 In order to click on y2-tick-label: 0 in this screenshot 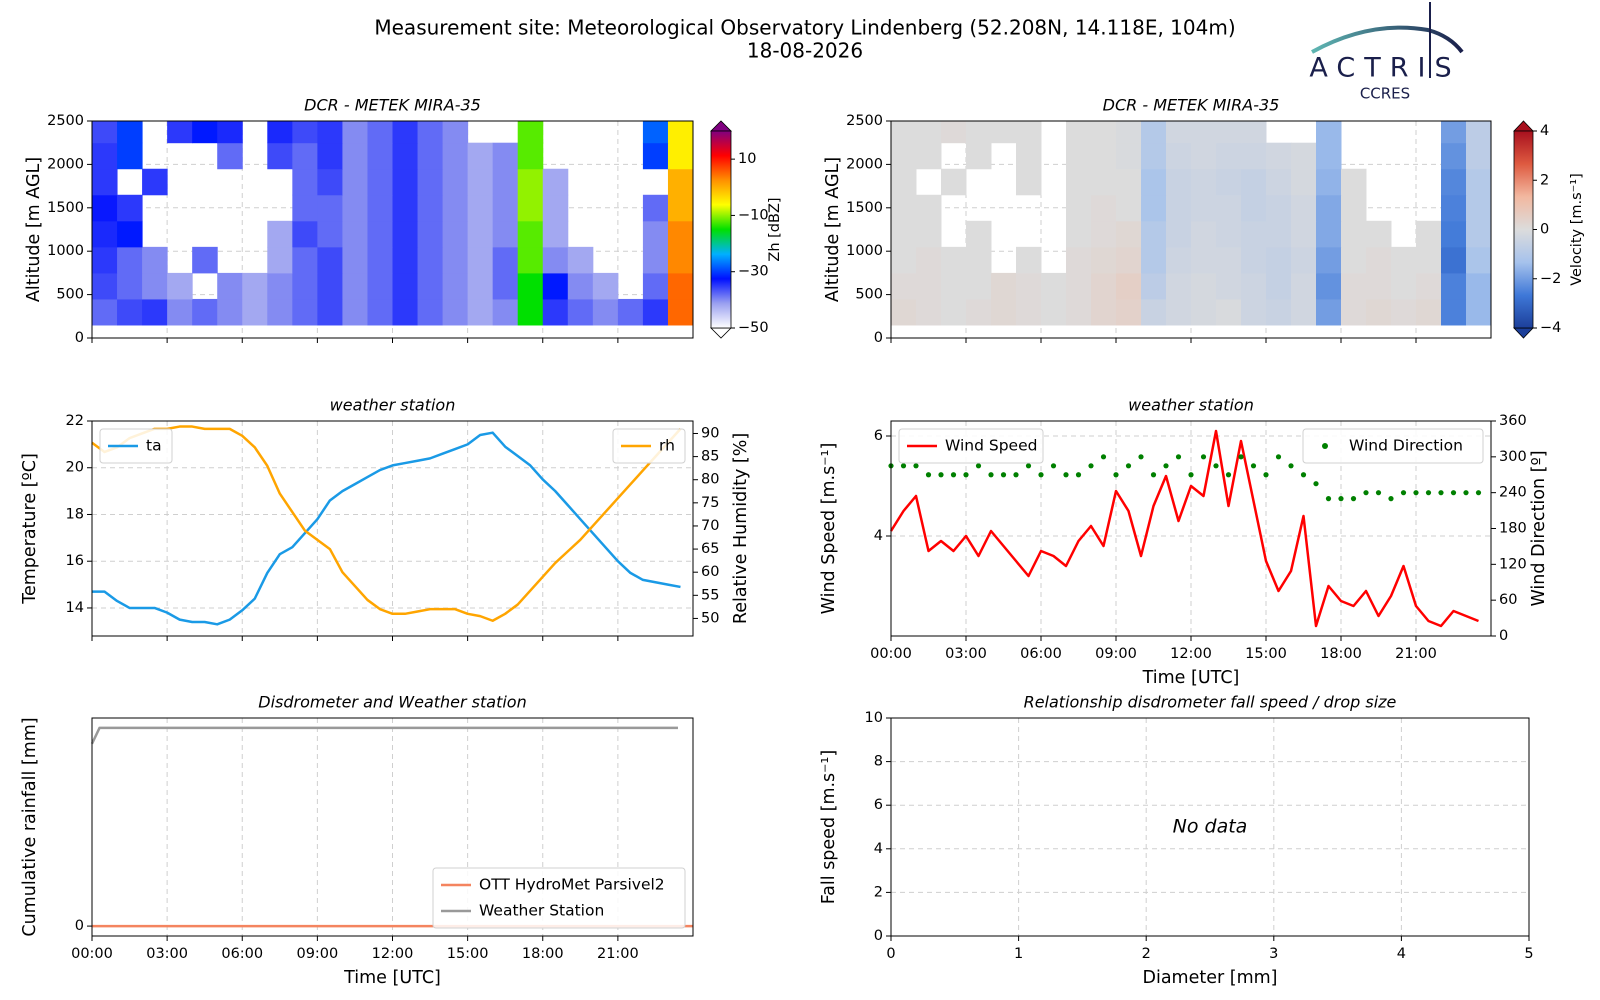, I will do `click(1503, 636)`.